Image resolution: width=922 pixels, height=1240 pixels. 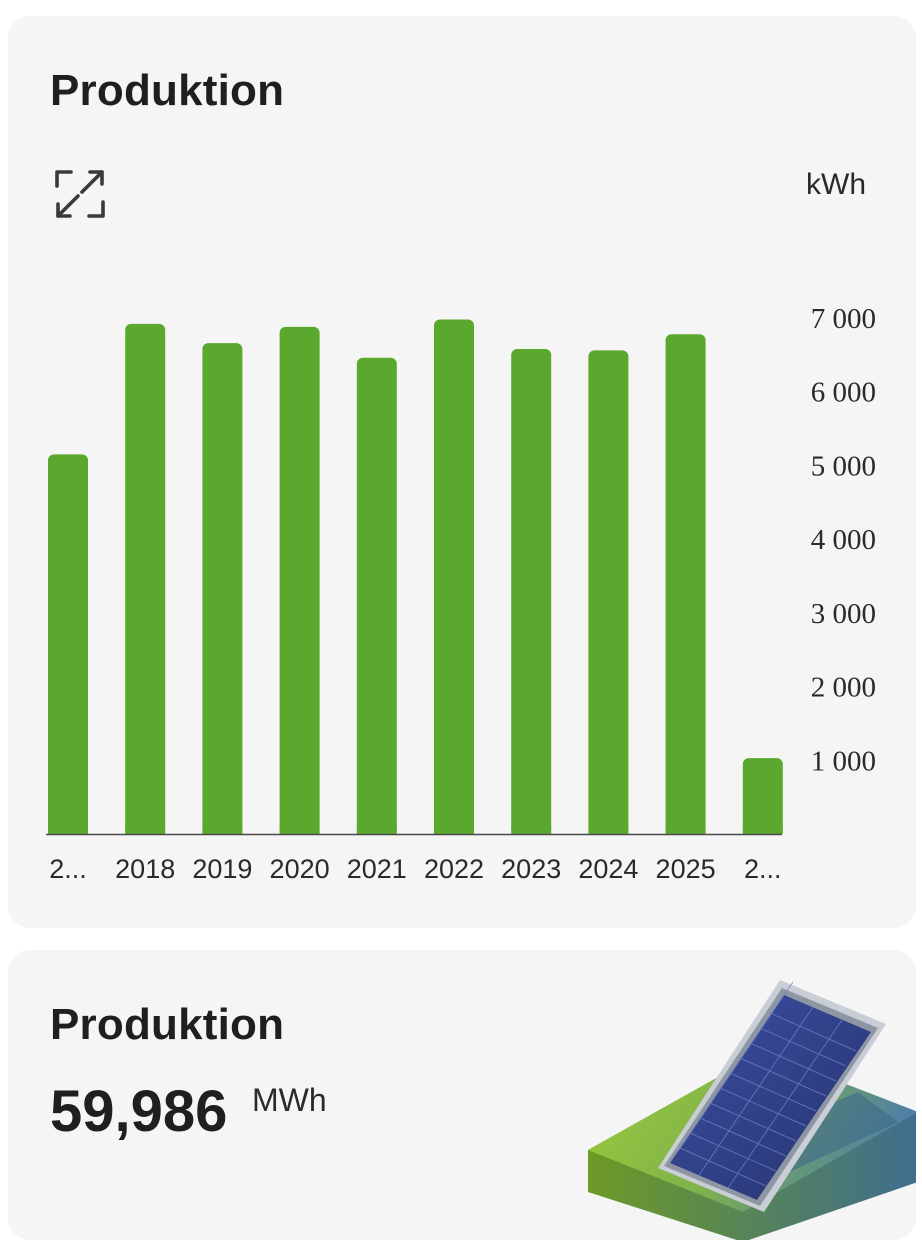 What do you see at coordinates (843, 614) in the screenshot?
I see `y-tick-label: 3 000` at bounding box center [843, 614].